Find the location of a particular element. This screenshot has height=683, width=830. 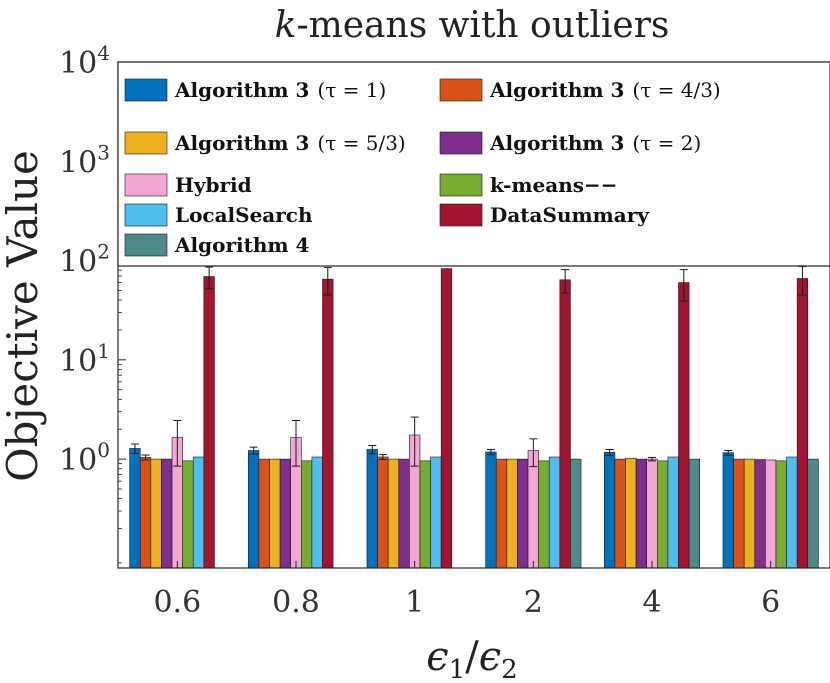

y-tick-exp: 1 is located at coordinates (103, 351).